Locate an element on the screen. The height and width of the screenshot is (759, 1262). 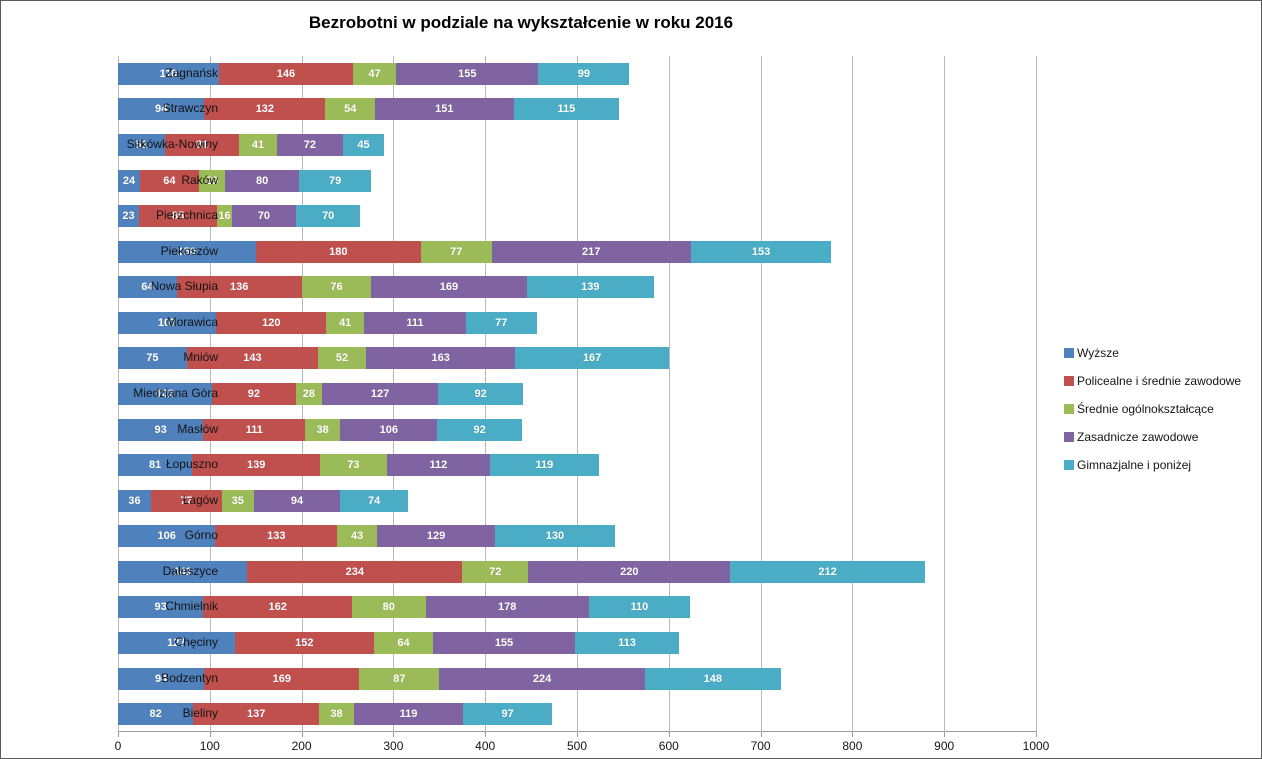
bar-segment: 79 is located at coordinates (335, 180).